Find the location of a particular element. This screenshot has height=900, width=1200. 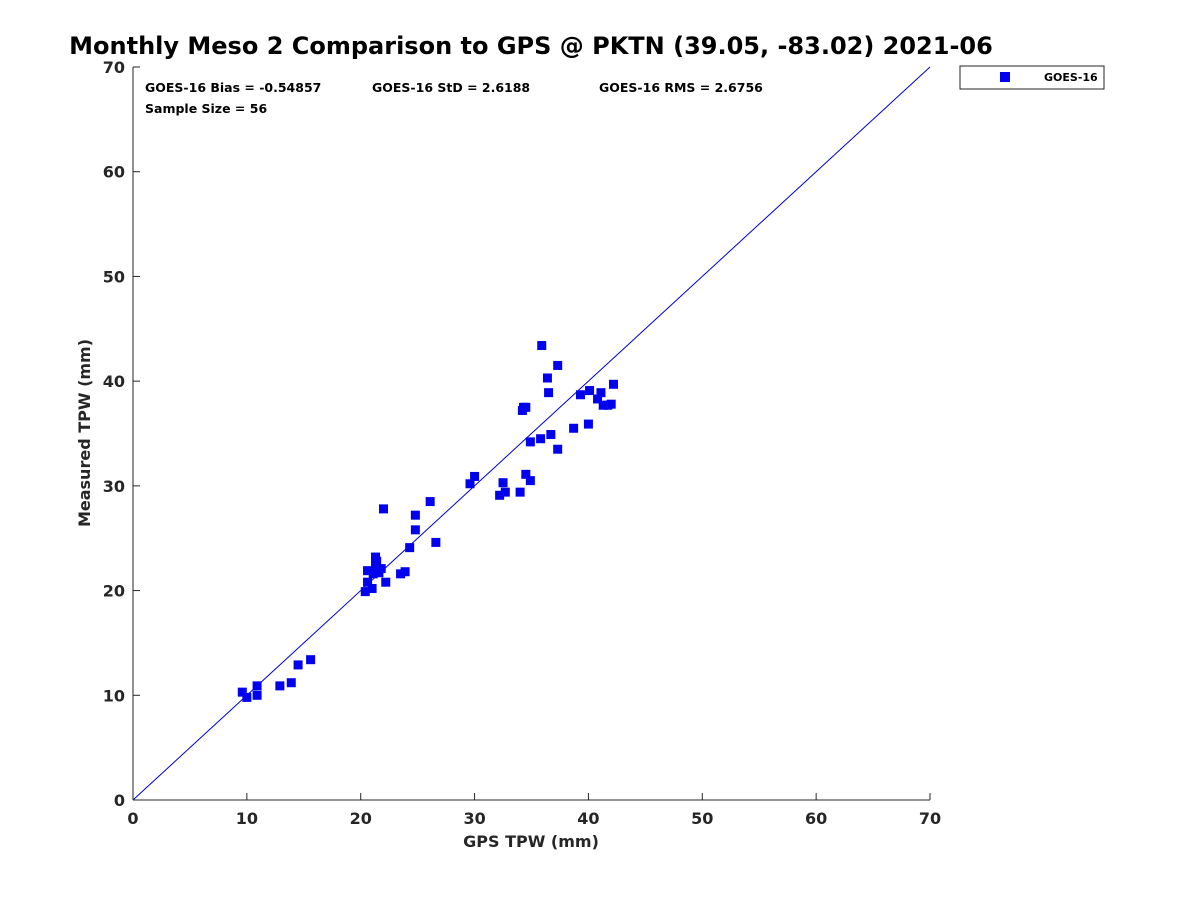

rms-stat: GOES-16 RMS = 2.6756 is located at coordinates (681, 87).